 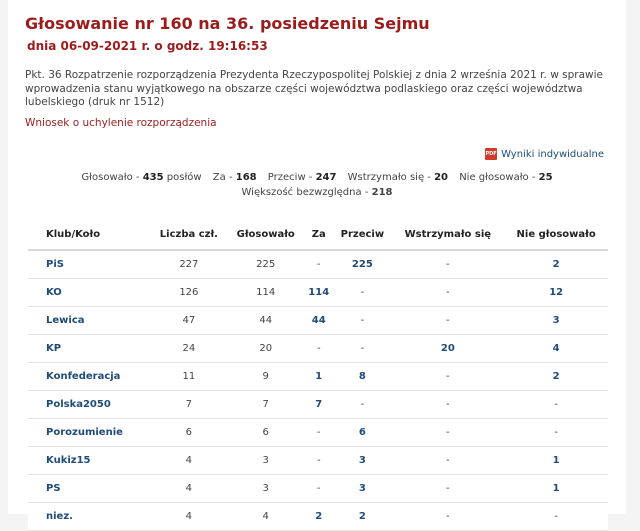 What do you see at coordinates (362, 432) in the screenshot?
I see `cell-against: 6` at bounding box center [362, 432].